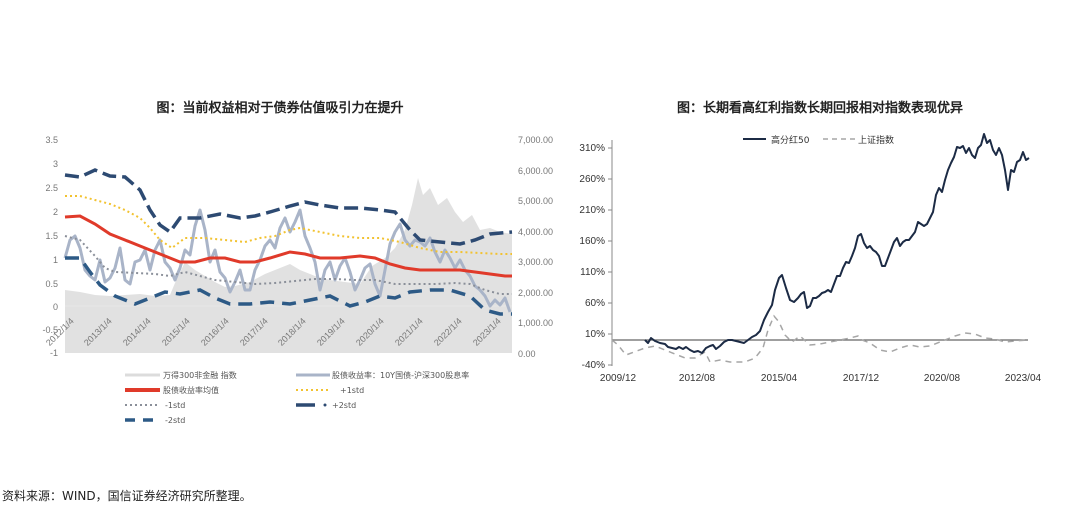 The height and width of the screenshot is (508, 1080). I want to click on minus2std-line, so click(288, 286).